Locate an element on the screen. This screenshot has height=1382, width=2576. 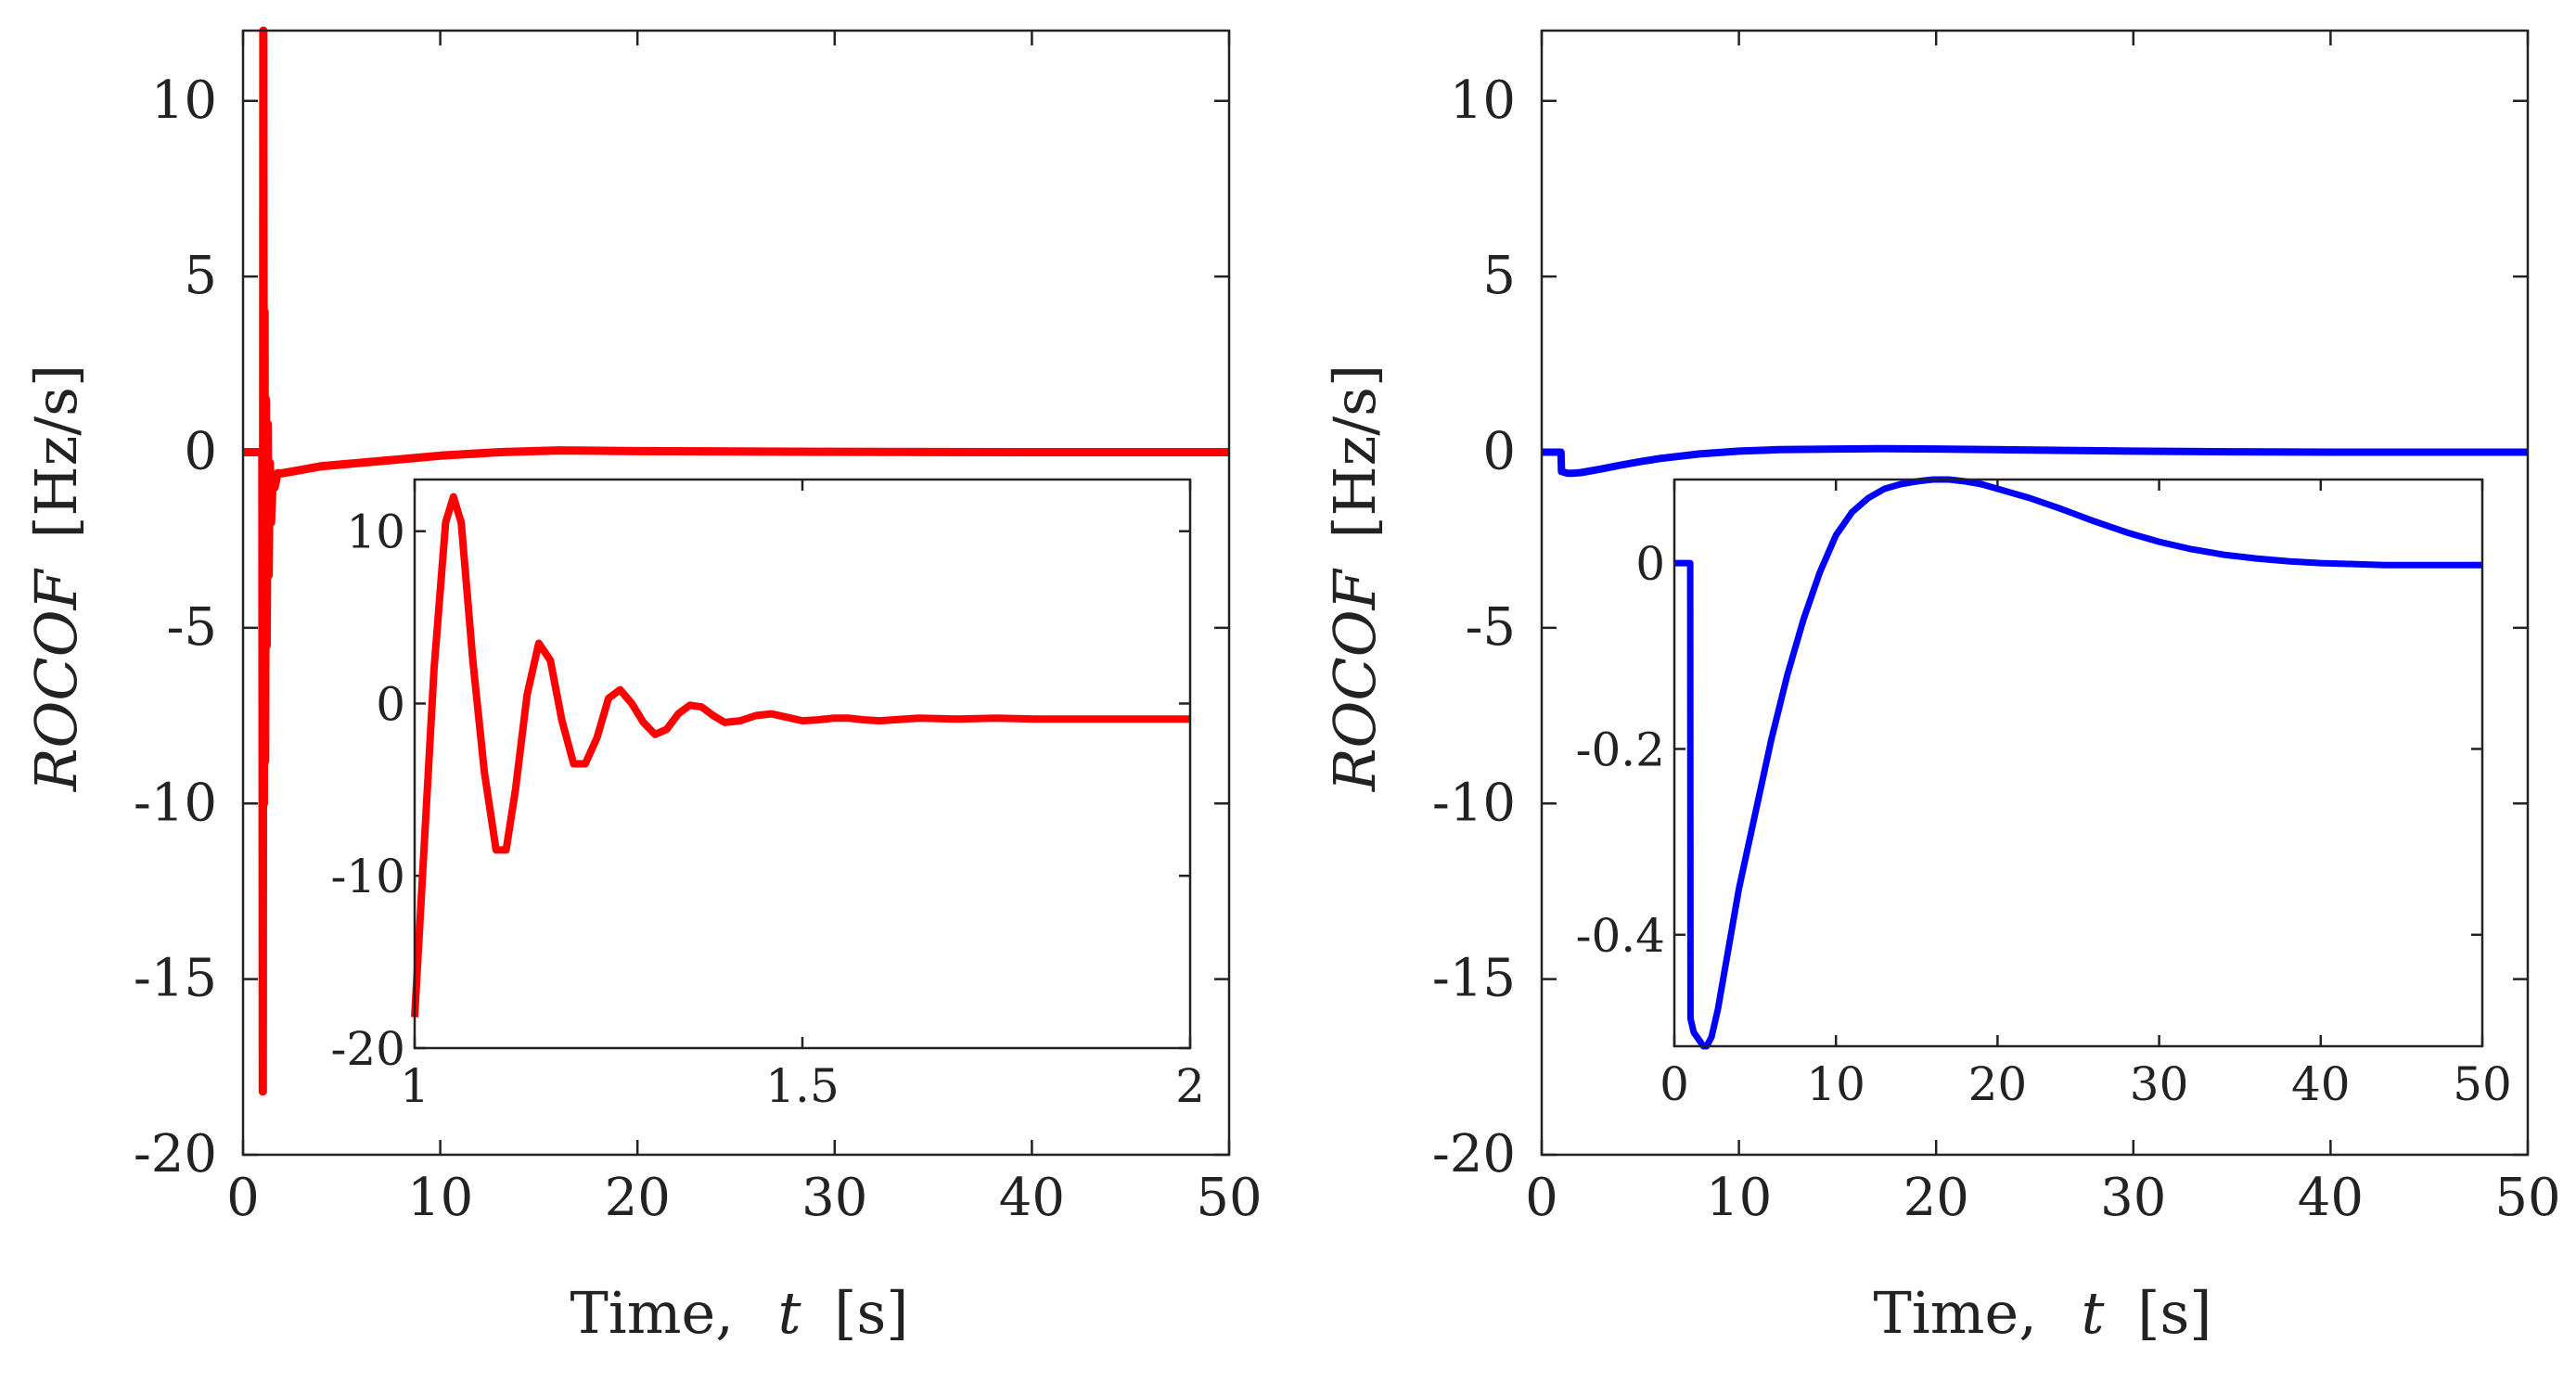
left-ylabel-unit: [Hz/s] is located at coordinates (56, 452).